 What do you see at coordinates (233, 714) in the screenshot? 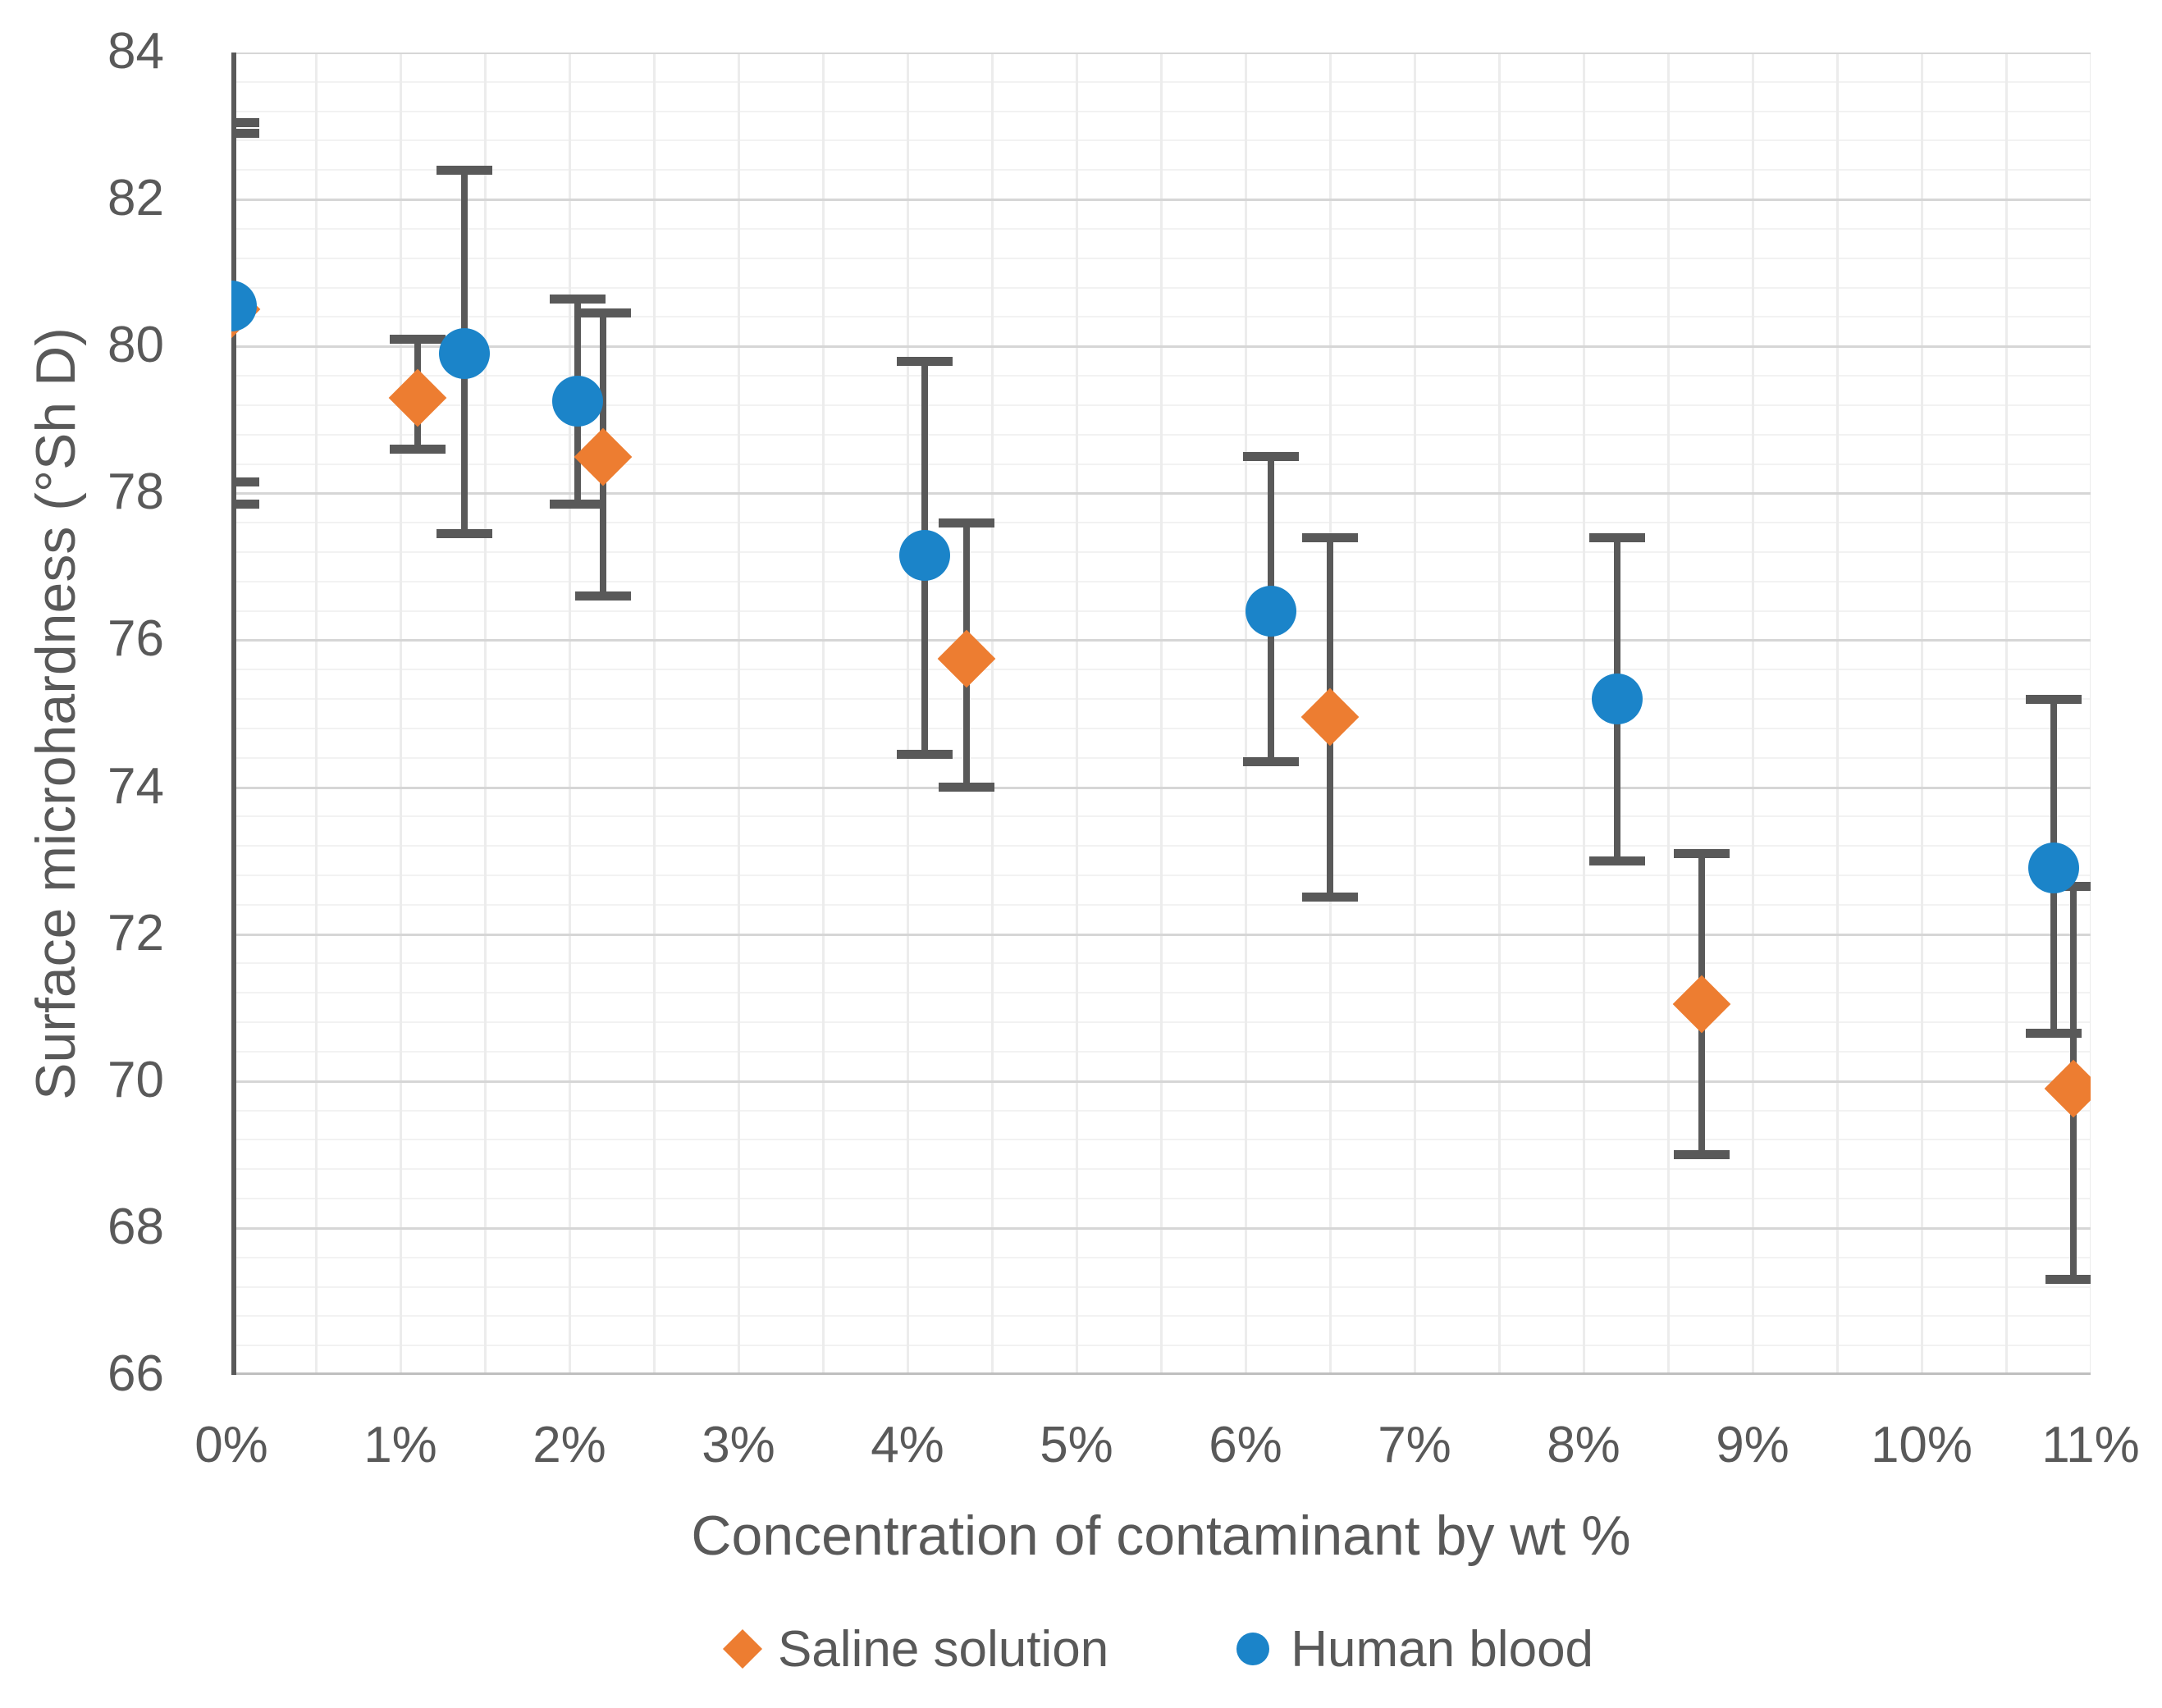
I see `y-axis-line` at bounding box center [233, 714].